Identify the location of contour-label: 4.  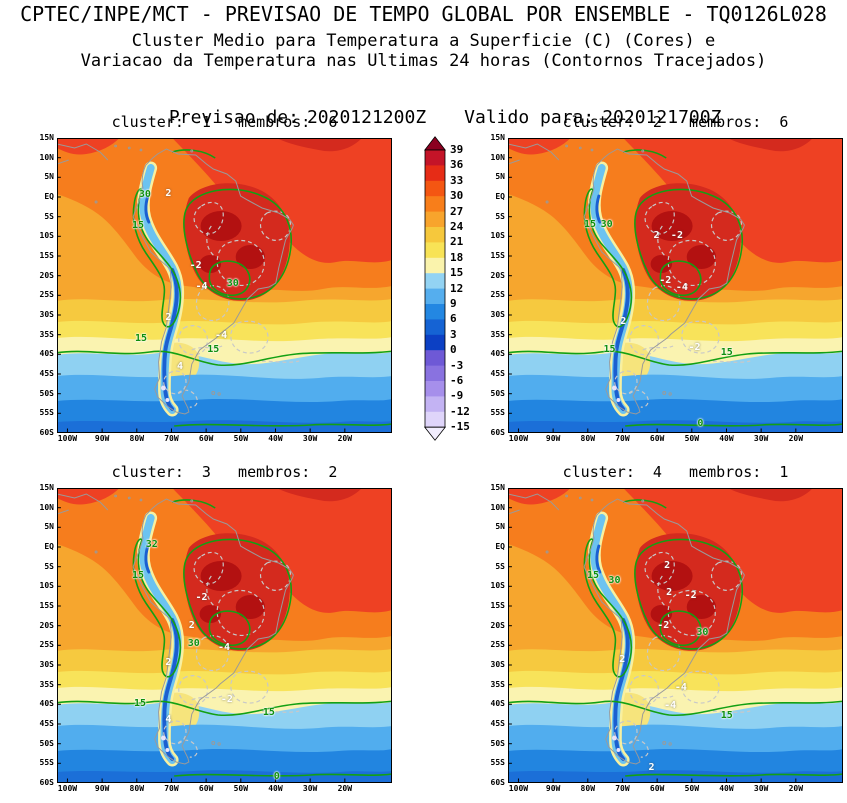
(180, 366).